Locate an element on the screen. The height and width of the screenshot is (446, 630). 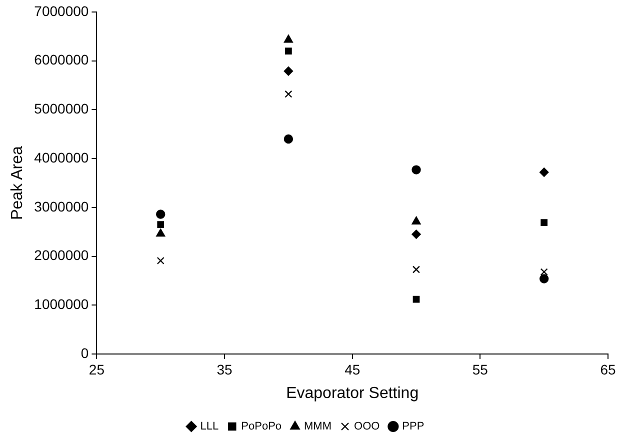
y-tick-label: 4000000 is located at coordinates (61, 157).